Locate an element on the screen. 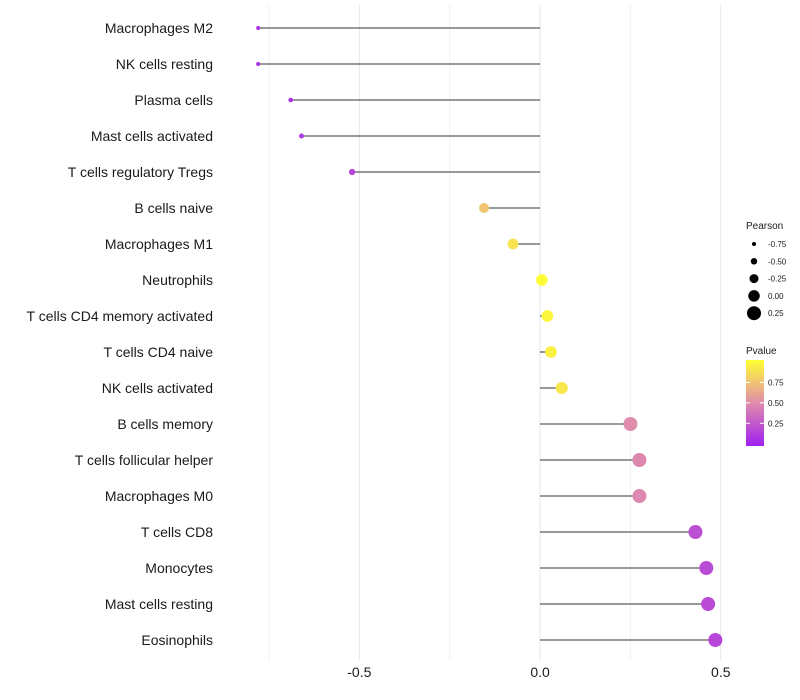  size-legend-label: 0.00 is located at coordinates (776, 296).